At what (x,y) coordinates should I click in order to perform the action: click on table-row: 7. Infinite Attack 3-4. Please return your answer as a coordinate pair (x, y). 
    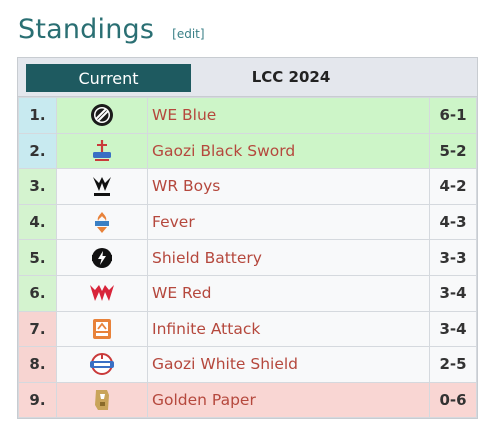
    Looking at the image, I should click on (247, 329).